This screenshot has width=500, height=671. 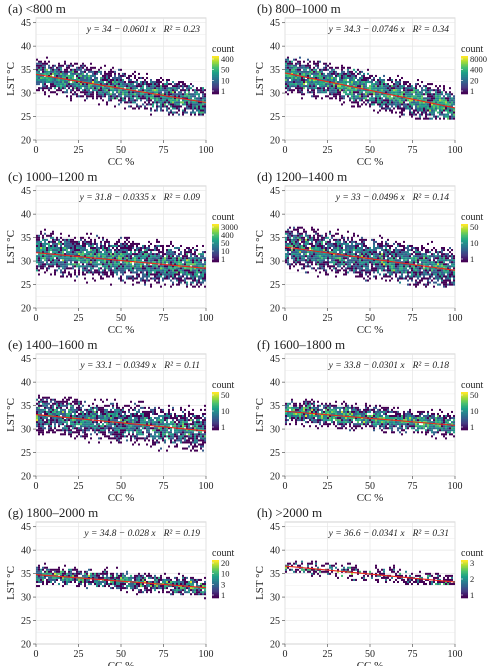 I want to click on x-tick-label: 0, so click(x=36, y=150).